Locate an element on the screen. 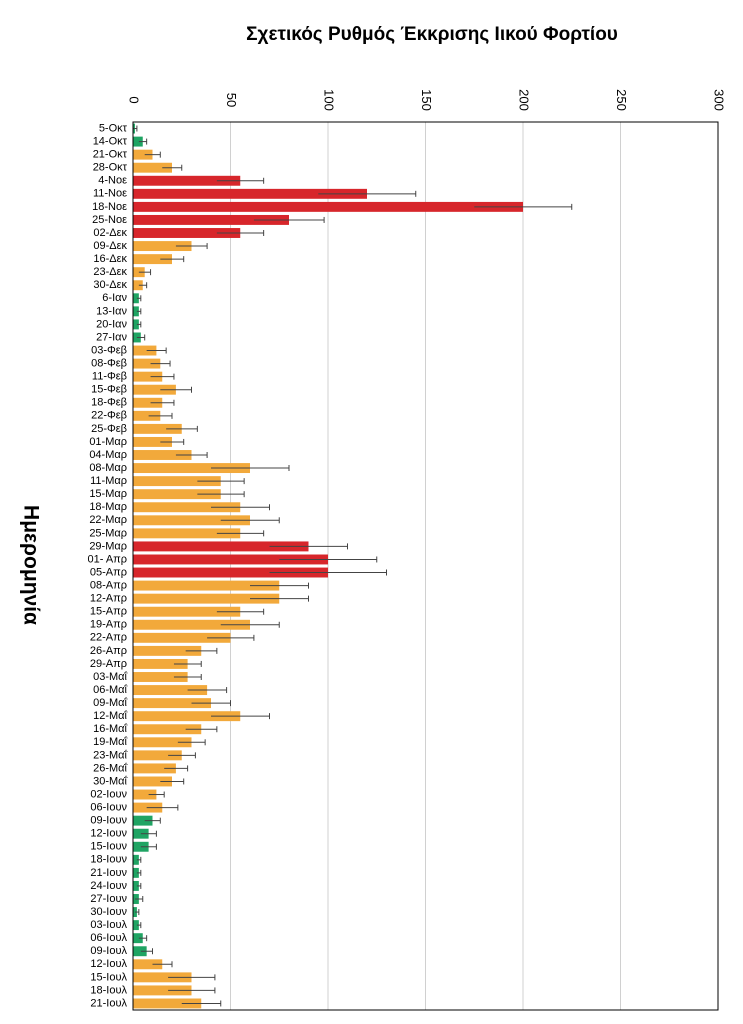 The image size is (743, 1024). y-tick-label: 02-Ιουν is located at coordinates (108, 794).